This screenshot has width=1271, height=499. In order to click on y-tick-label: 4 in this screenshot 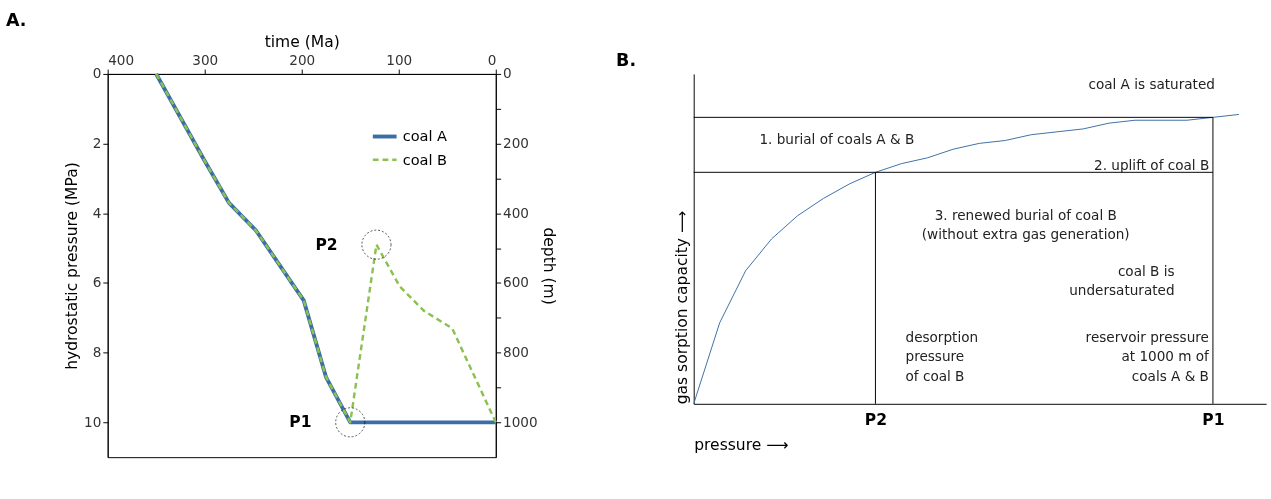, I will do `click(97, 212)`.